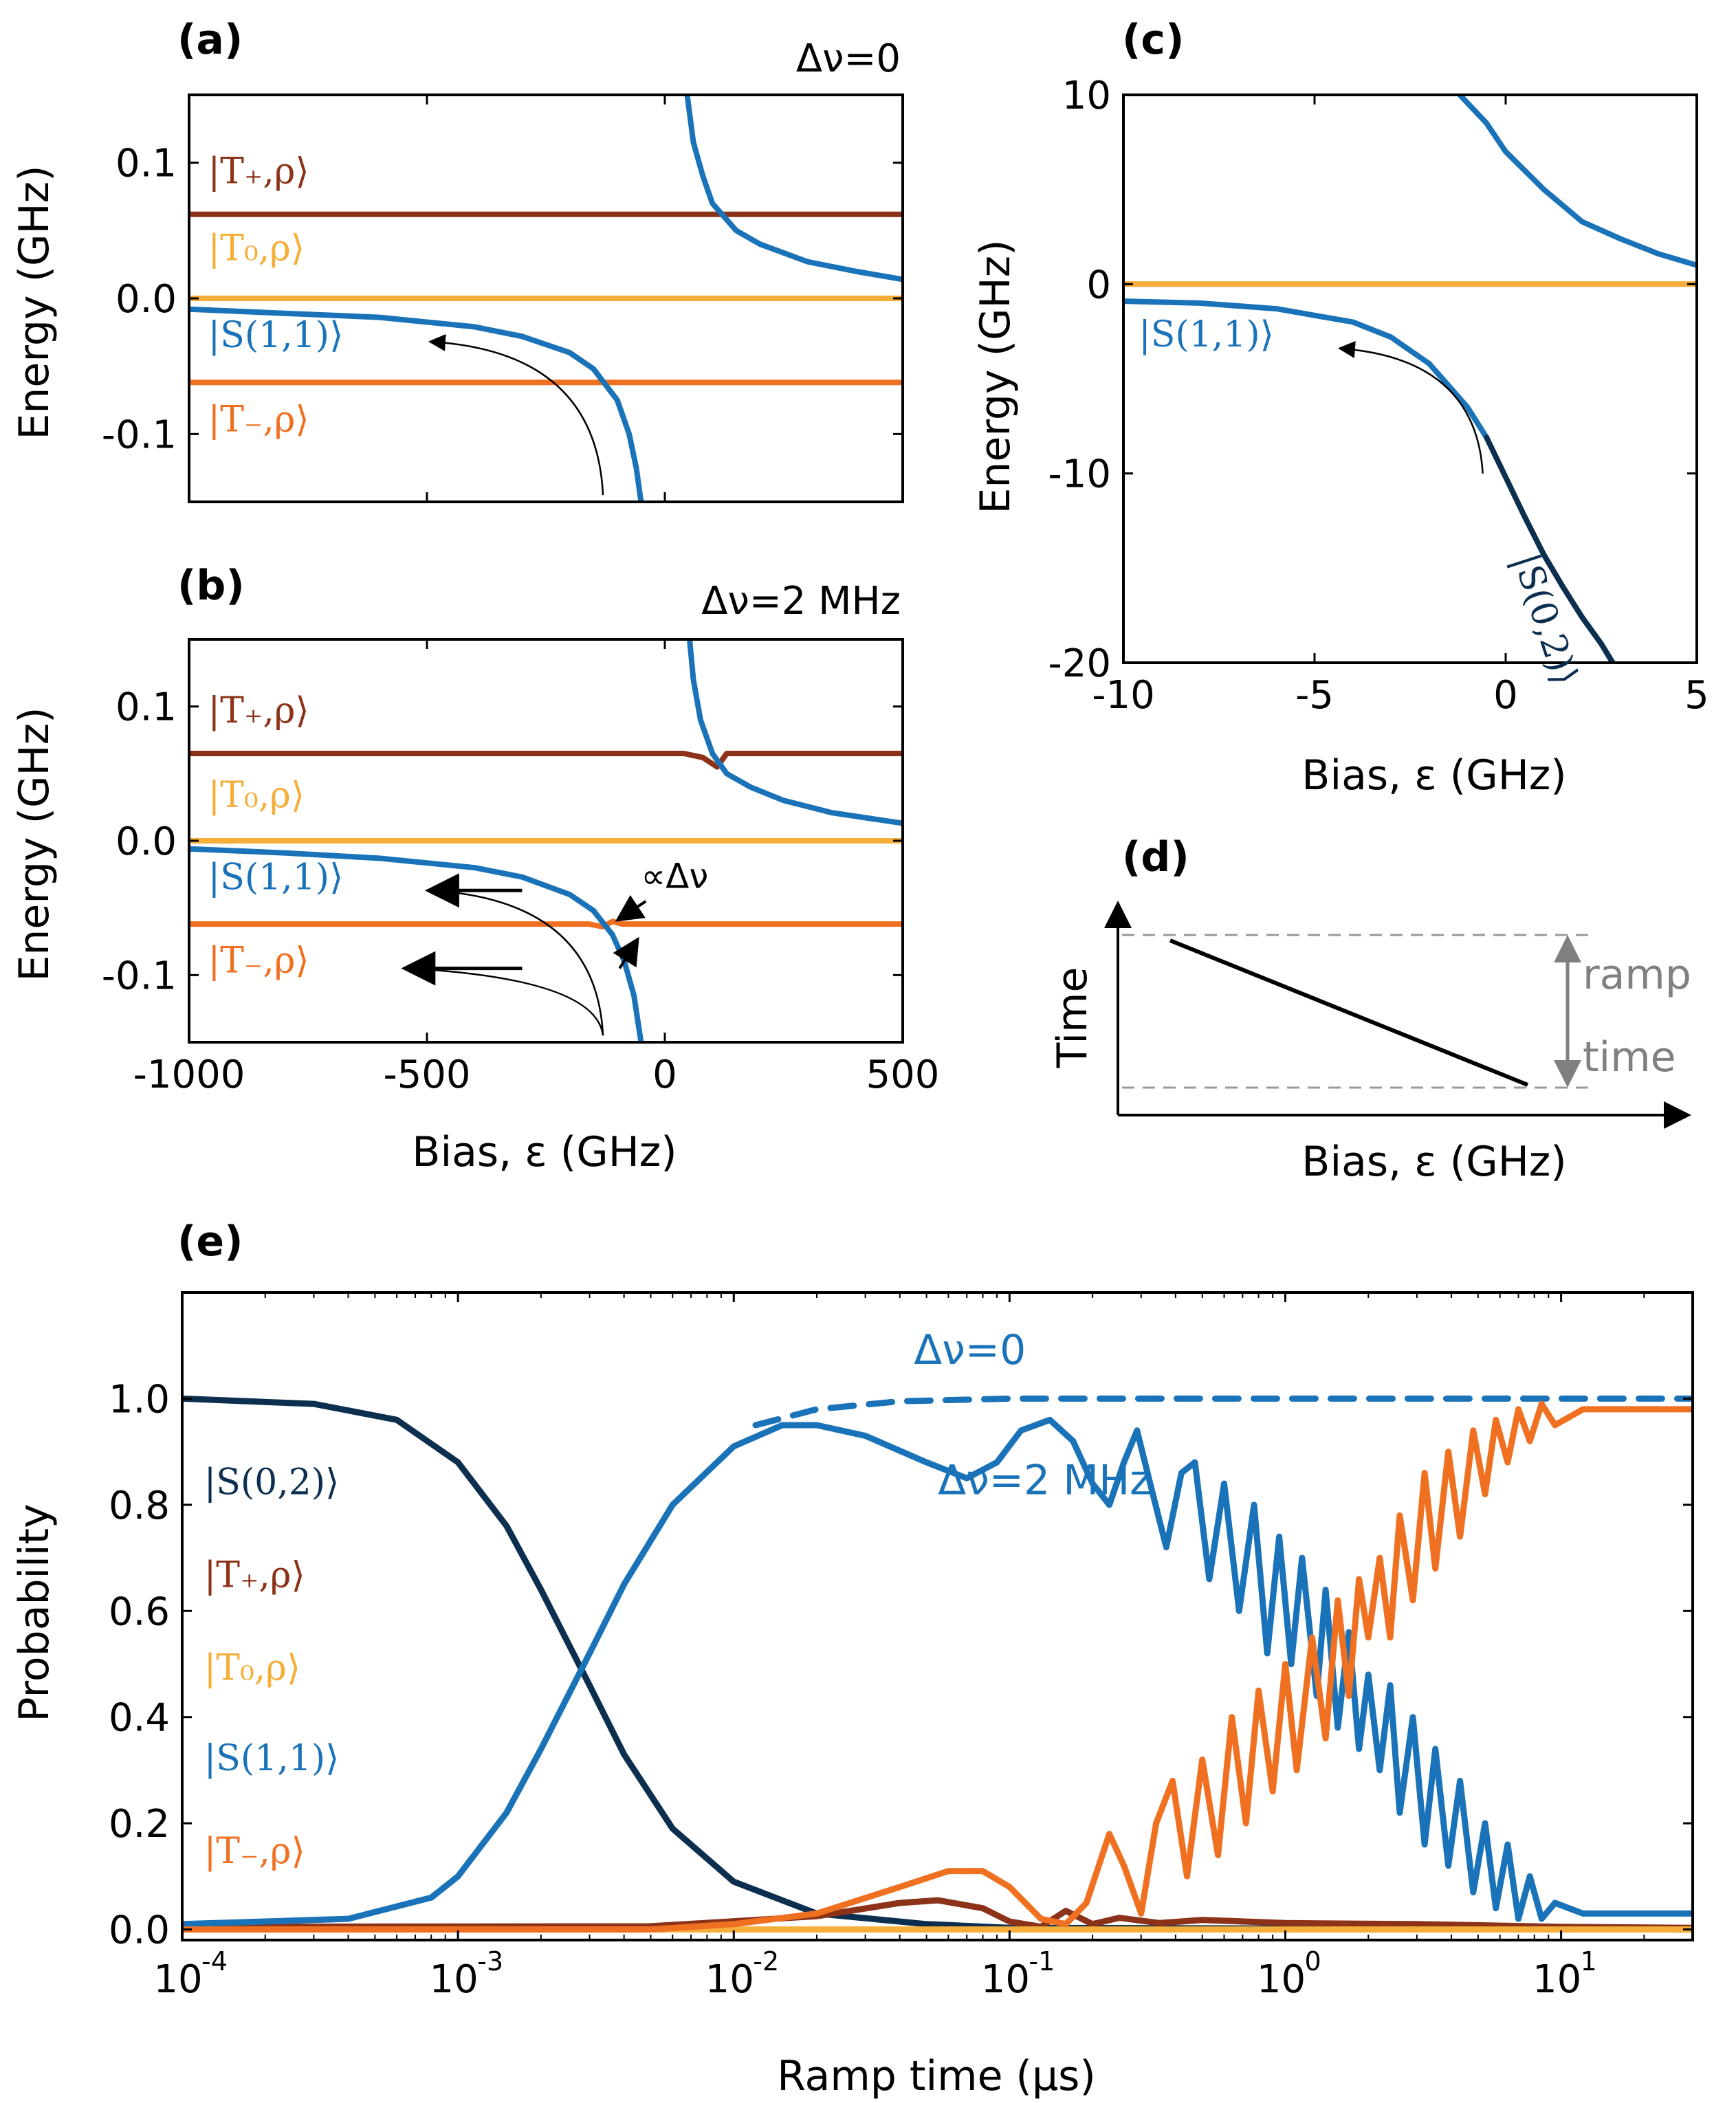 This screenshot has height=2103, width=1736. What do you see at coordinates (256, 248) in the screenshot?
I see `panel-a-state-label: |T₀,ρ⟩` at bounding box center [256, 248].